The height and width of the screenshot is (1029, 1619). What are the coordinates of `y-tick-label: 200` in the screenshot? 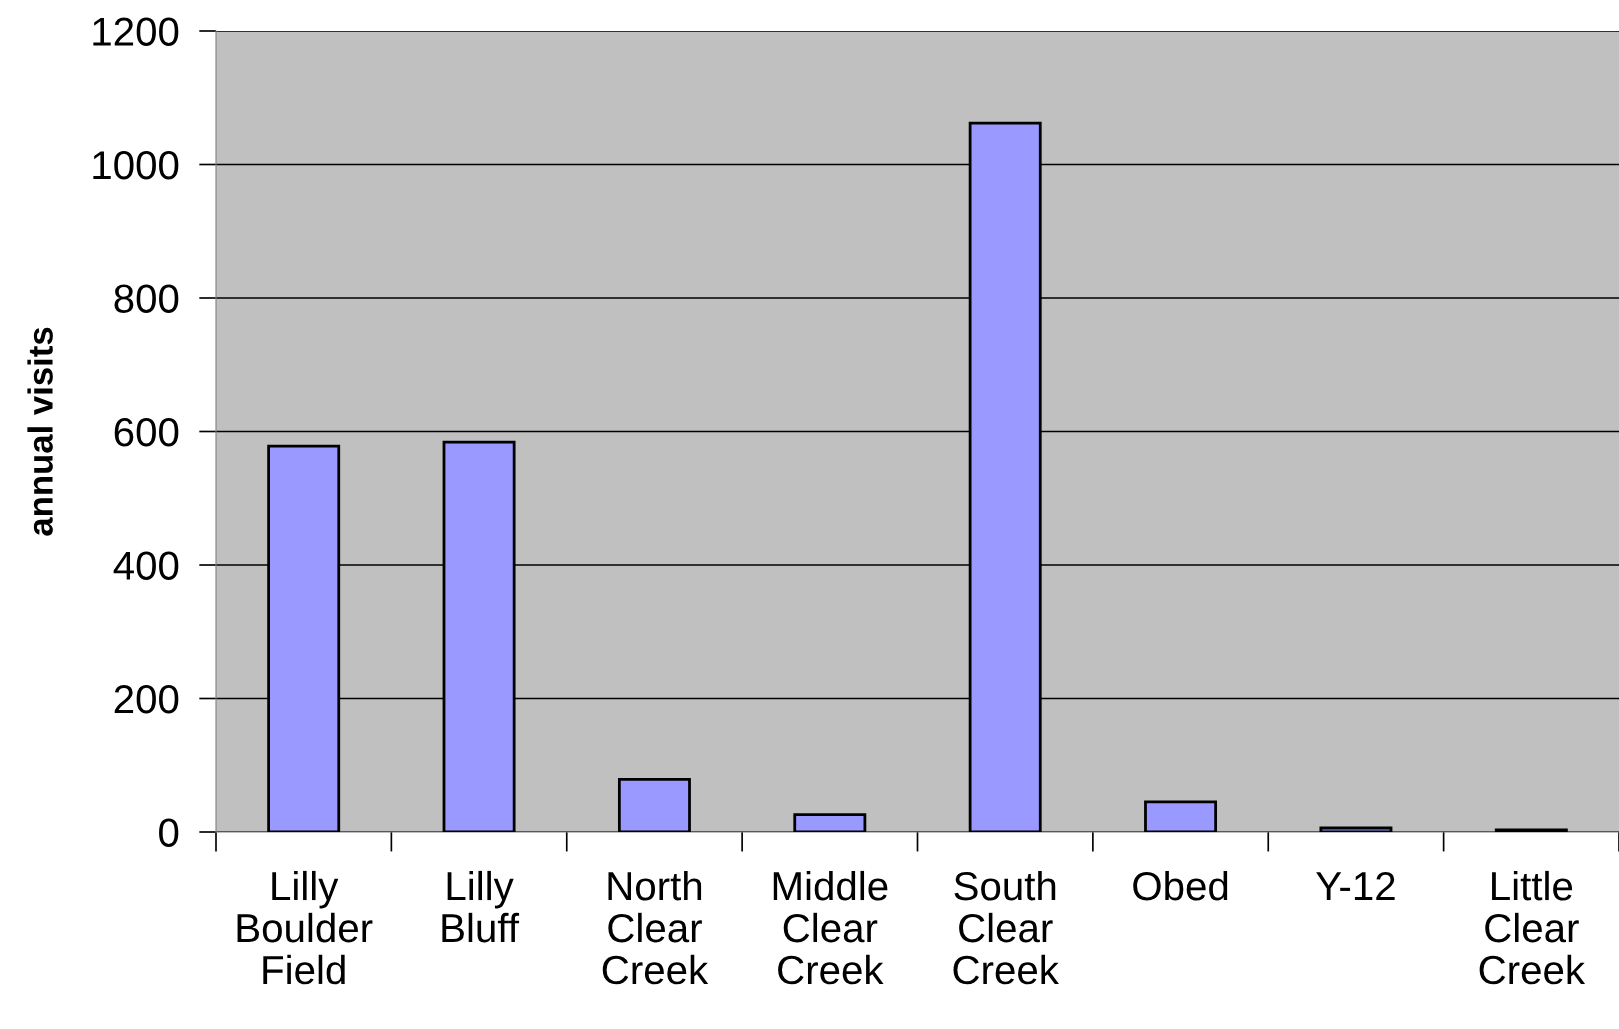 It's located at (146, 699).